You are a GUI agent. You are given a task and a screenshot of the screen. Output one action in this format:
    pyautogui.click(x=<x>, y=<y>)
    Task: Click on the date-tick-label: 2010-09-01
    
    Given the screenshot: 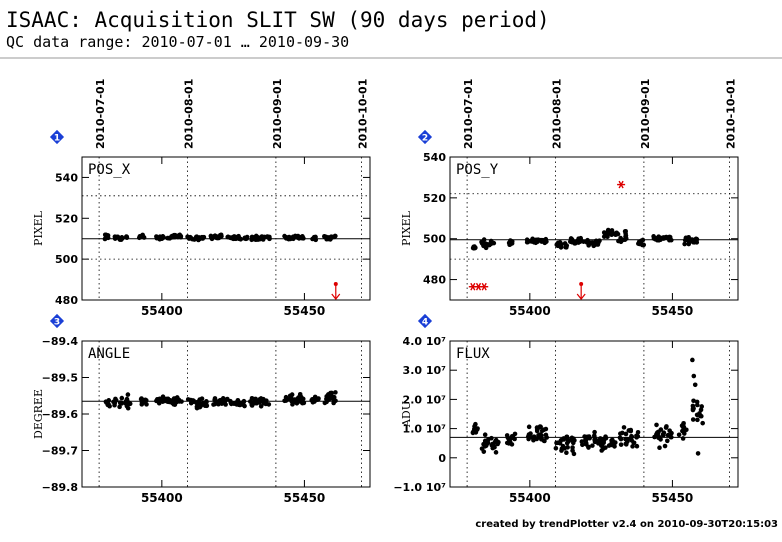 What is the action you would take?
    pyautogui.click(x=277, y=114)
    